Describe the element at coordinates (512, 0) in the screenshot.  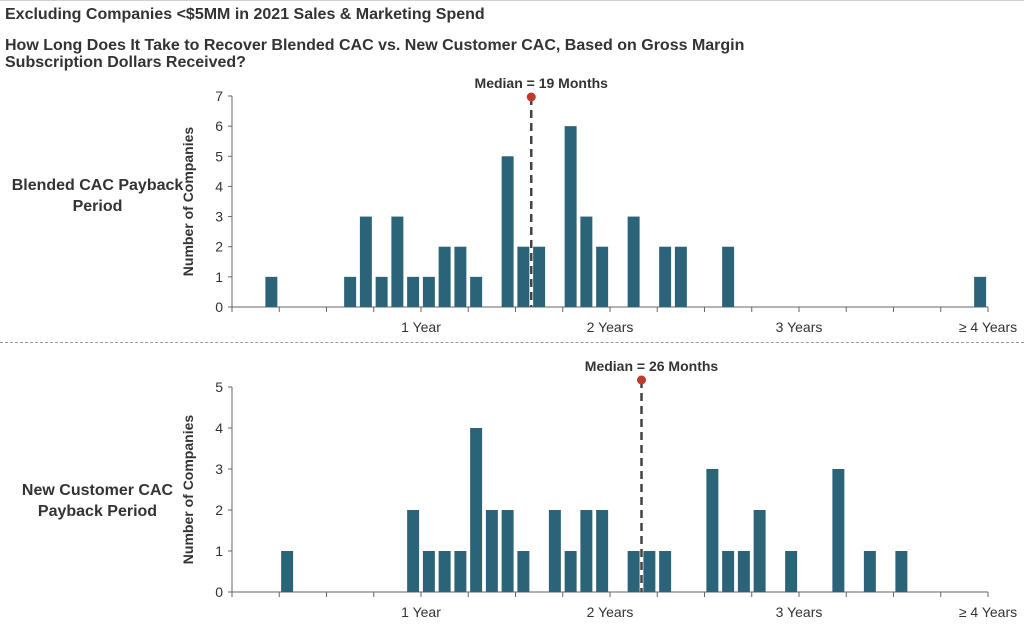
I see `top-rule` at that location.